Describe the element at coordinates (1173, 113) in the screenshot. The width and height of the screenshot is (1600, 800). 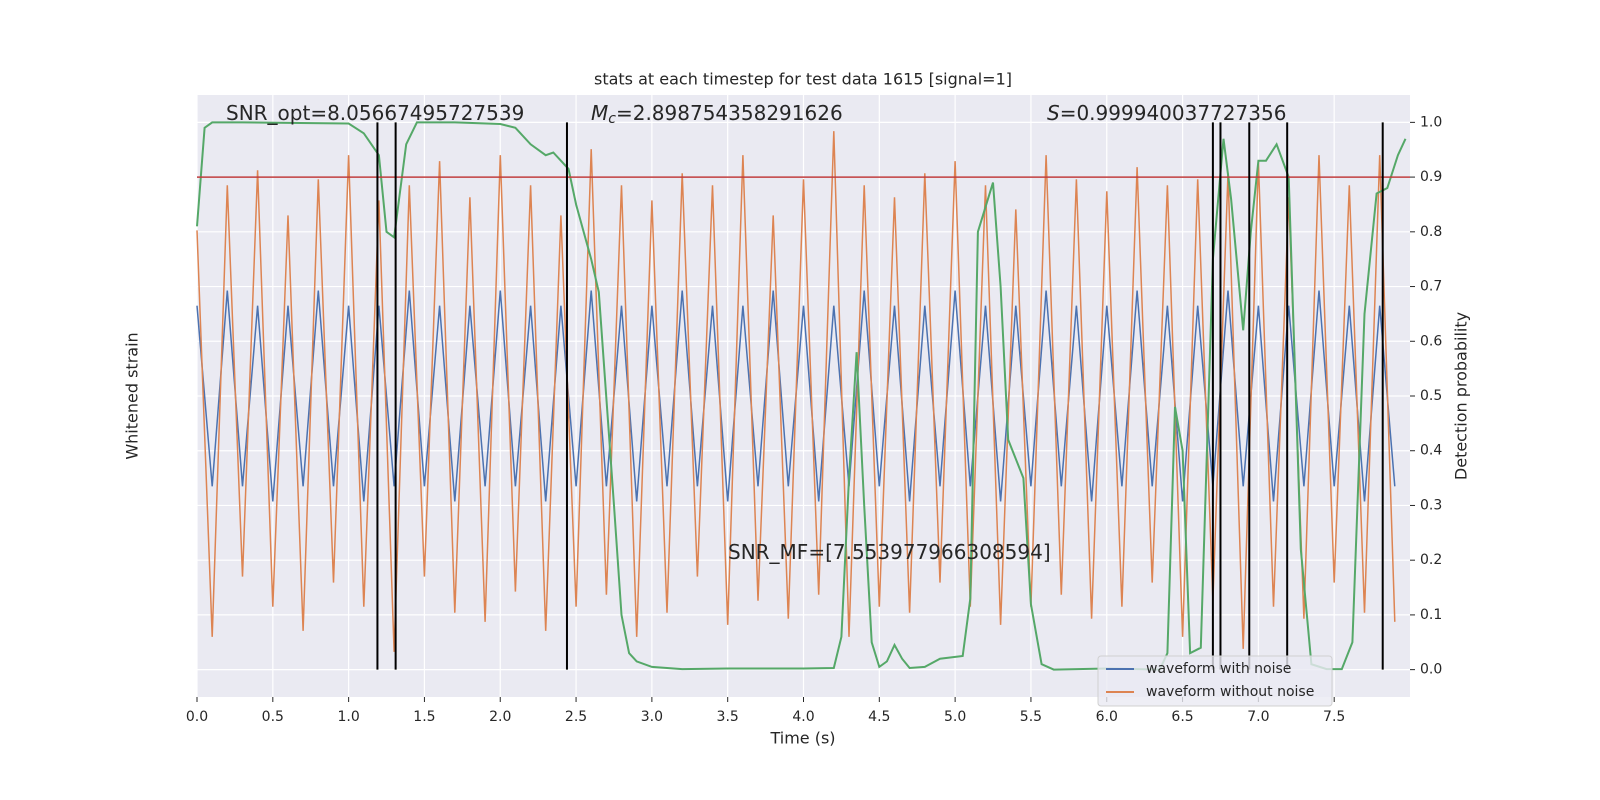
I see `annotation-text: =0.999940037727356` at that location.